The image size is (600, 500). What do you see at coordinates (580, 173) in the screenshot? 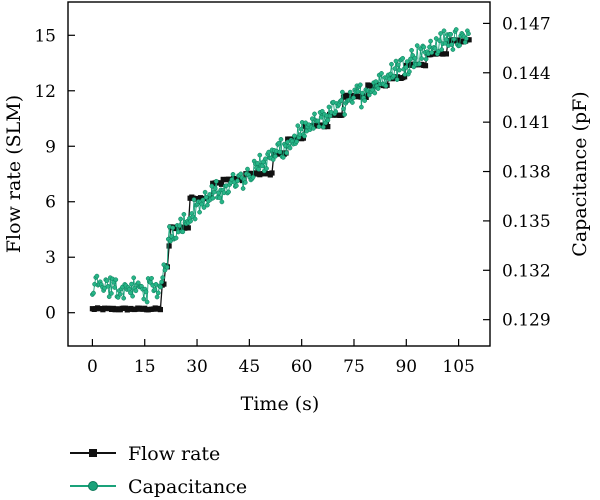
I see `y2-axis-title: Capacitance (pF)` at bounding box center [580, 173].